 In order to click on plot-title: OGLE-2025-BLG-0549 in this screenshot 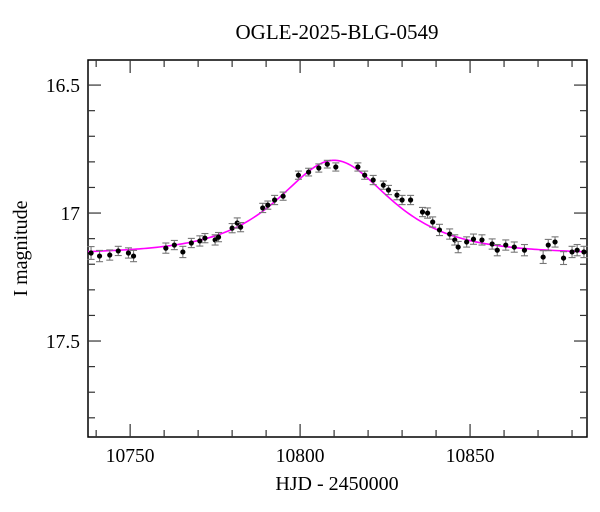, I will do `click(337, 32)`.